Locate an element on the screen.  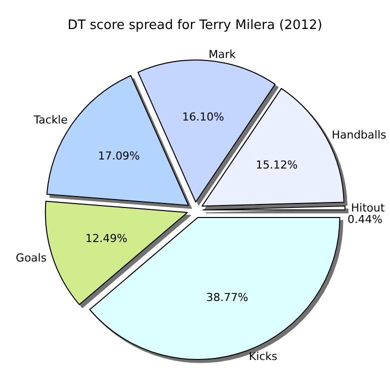
data-label: 16.10% is located at coordinates (203, 117).